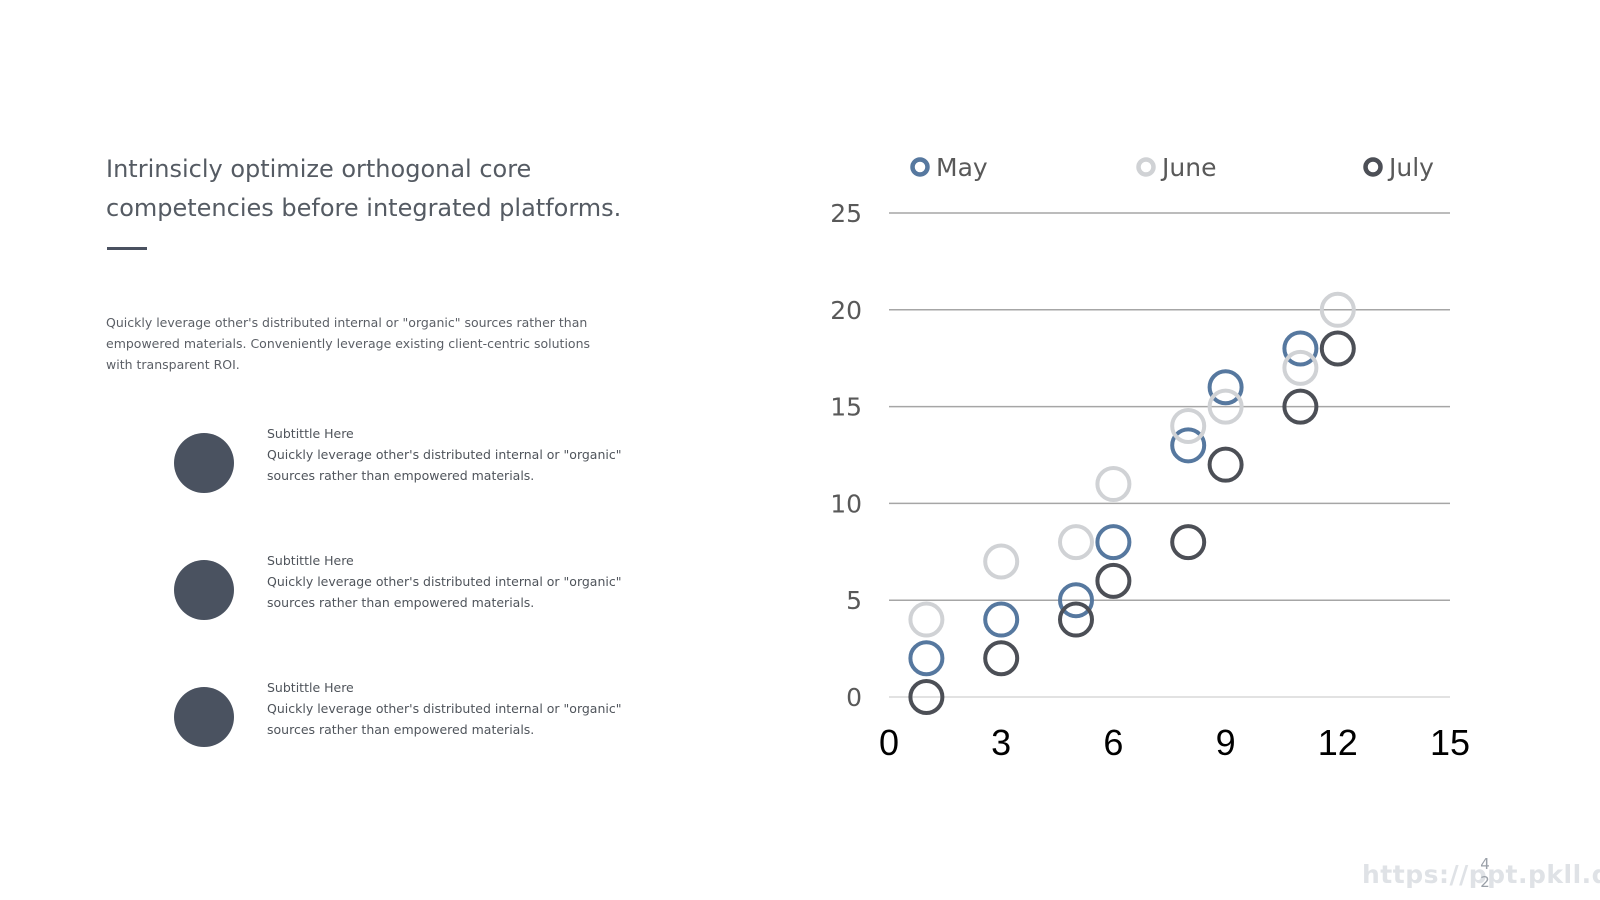 This screenshot has height=900, width=1600. I want to click on x-tick-label: 9, so click(1226, 742).